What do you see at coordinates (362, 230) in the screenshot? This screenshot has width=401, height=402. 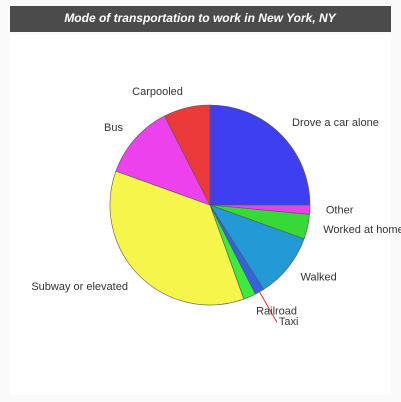 I see `slice-label: Worked at home` at bounding box center [362, 230].